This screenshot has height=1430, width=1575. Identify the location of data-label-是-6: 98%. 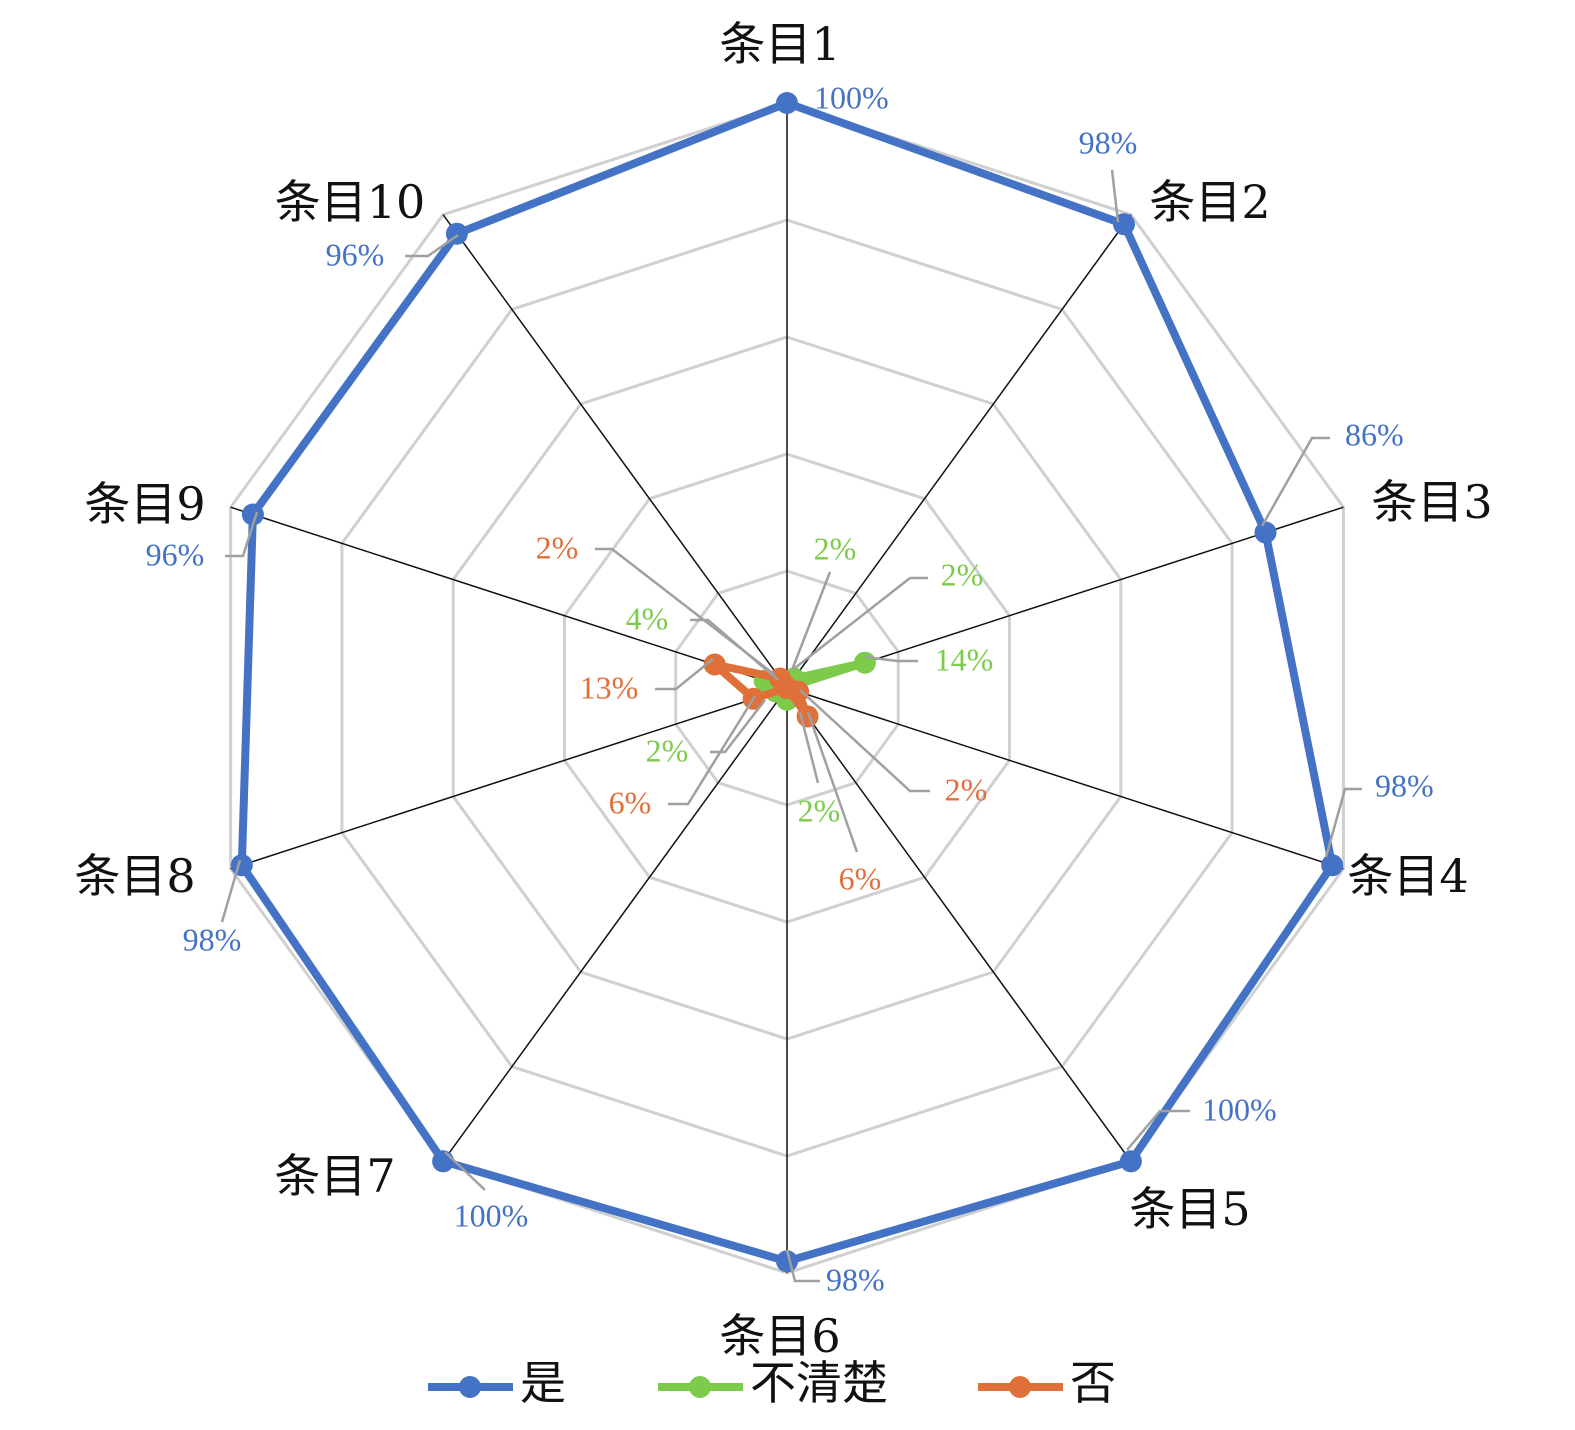
(855, 1279).